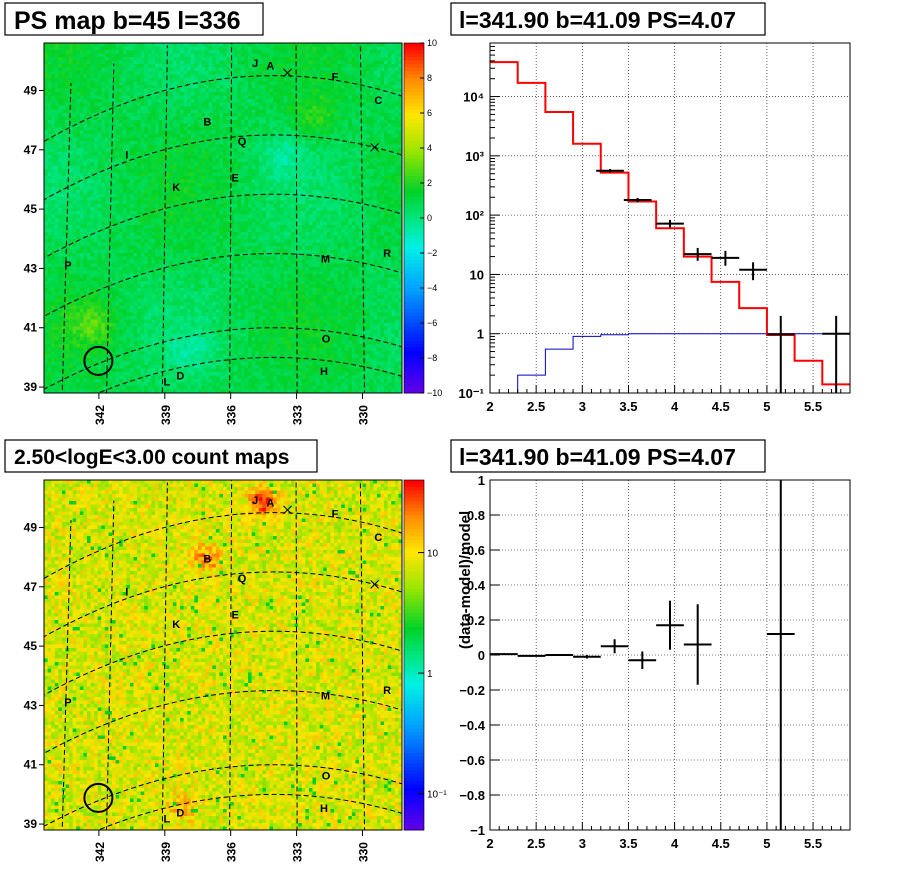  Describe the element at coordinates (437, 795) in the screenshot. I see `colorbar-tick-label: 10⁻¹` at that location.